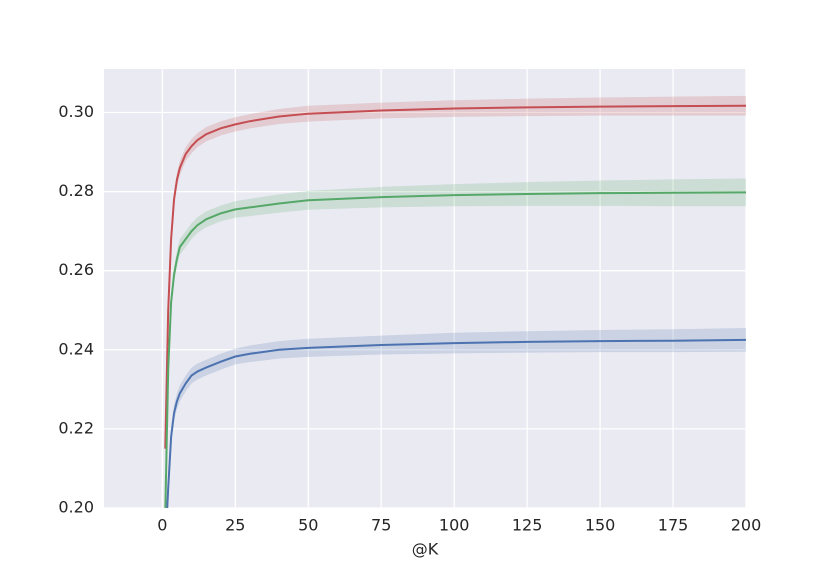 Image resolution: width=830 pixels, height=575 pixels. What do you see at coordinates (527, 525) in the screenshot?
I see `x-tick-label: 125` at bounding box center [527, 525].